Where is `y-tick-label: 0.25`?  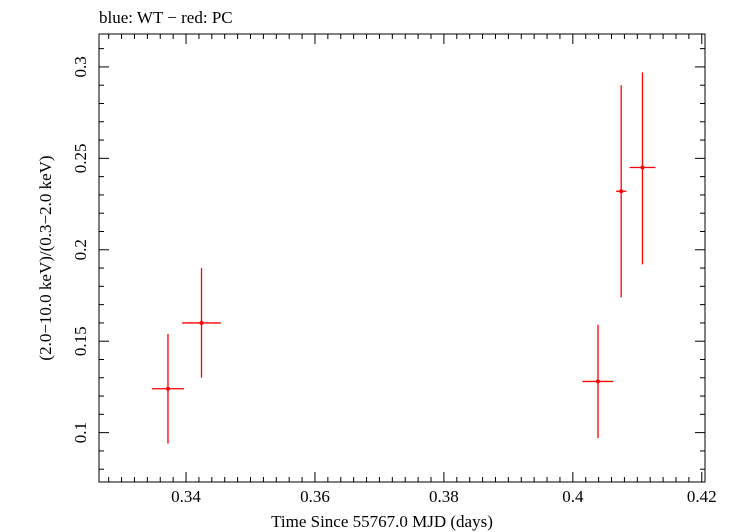 y-tick-label: 0.25 is located at coordinates (80, 158).